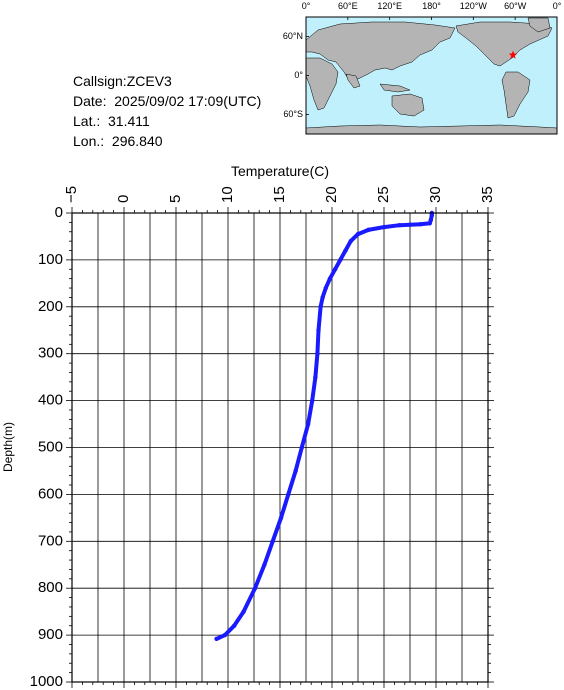 The width and height of the screenshot is (564, 690). What do you see at coordinates (59, 212) in the screenshot?
I see `y-tick-label: 0` at bounding box center [59, 212].